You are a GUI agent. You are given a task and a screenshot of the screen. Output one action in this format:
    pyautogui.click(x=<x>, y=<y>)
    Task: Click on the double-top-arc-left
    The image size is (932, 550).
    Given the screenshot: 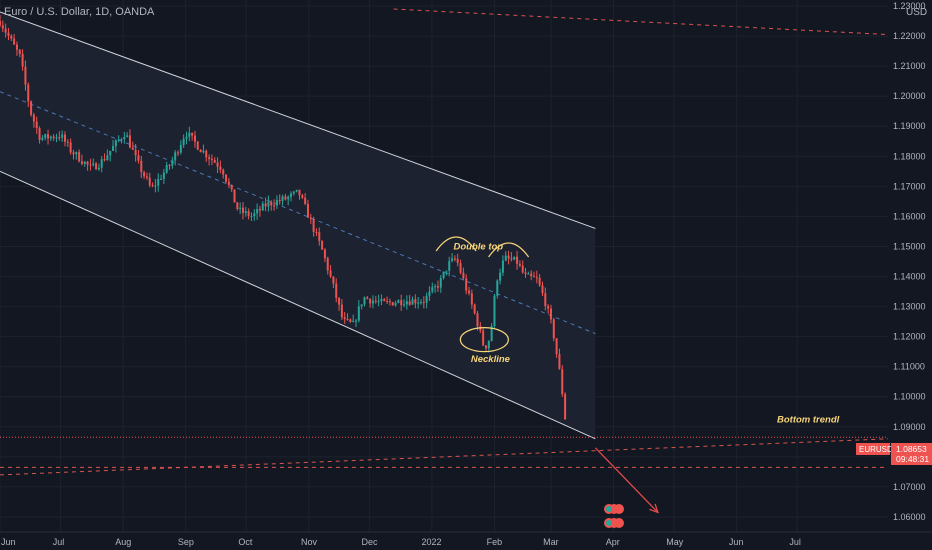 What is the action you would take?
    pyautogui.click(x=456, y=244)
    